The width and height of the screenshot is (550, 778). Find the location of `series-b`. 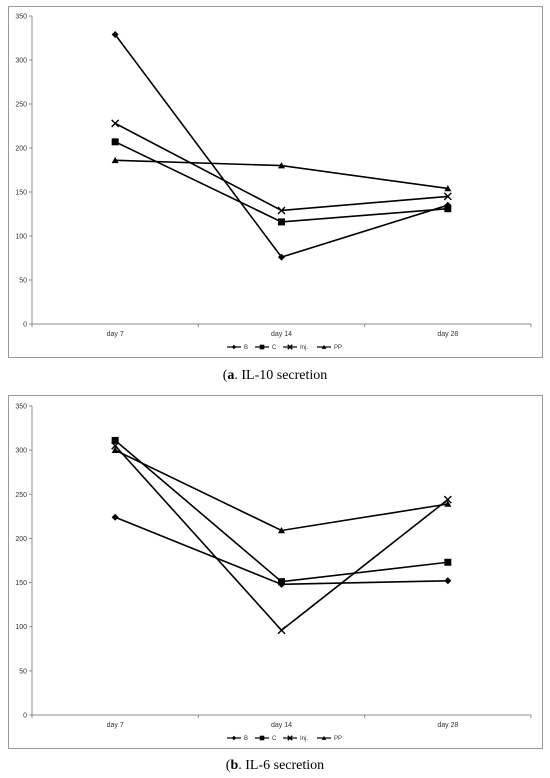

series-b is located at coordinates (281, 550).